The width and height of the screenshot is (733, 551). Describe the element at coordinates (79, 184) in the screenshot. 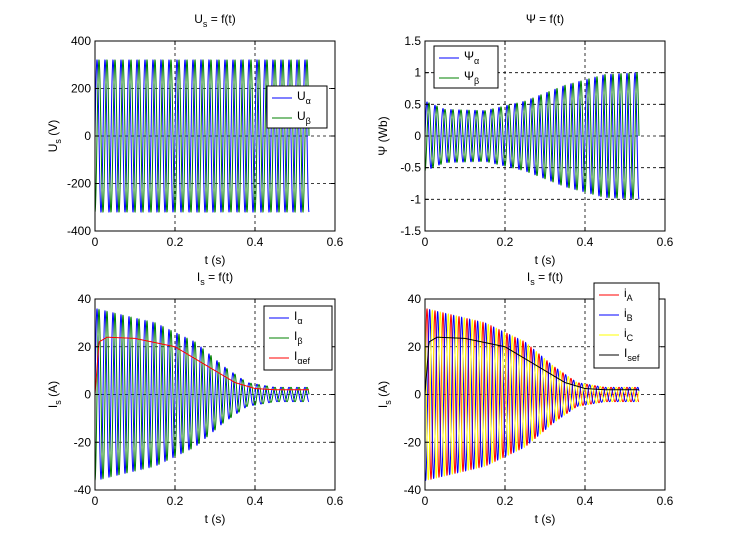

I see `y-tick-label: -200` at that location.